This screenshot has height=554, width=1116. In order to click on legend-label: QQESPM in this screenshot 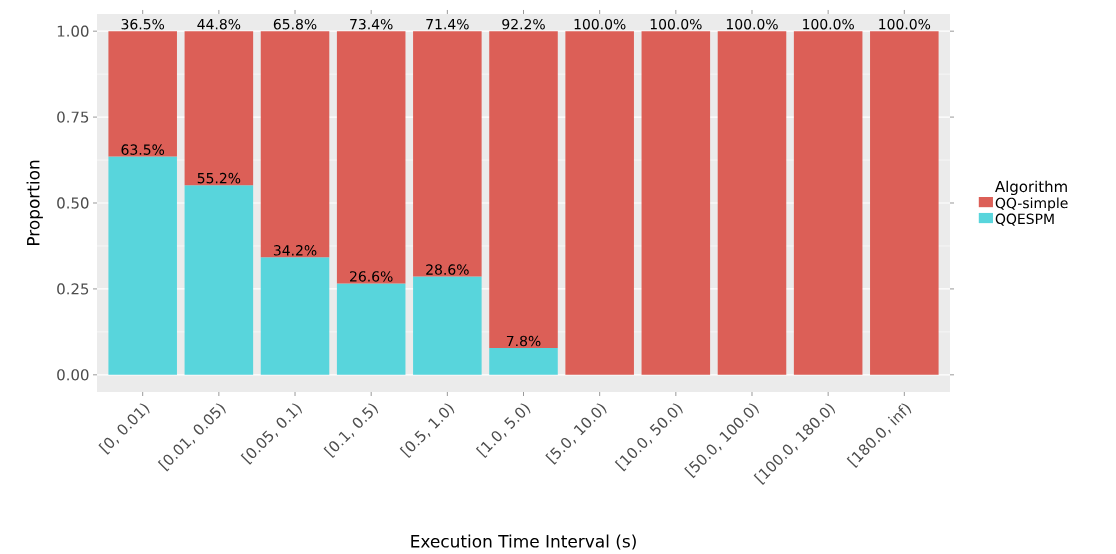, I will do `click(1024, 219)`.